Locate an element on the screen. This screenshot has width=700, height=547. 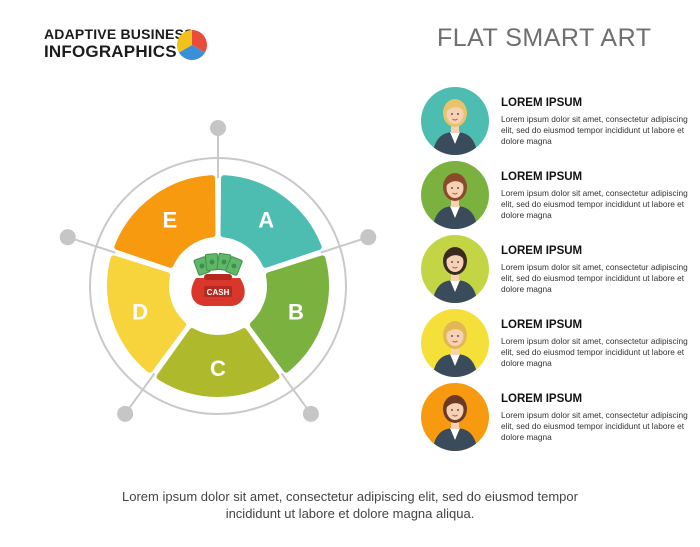
segment-label-a: A is located at coordinates (266, 220).